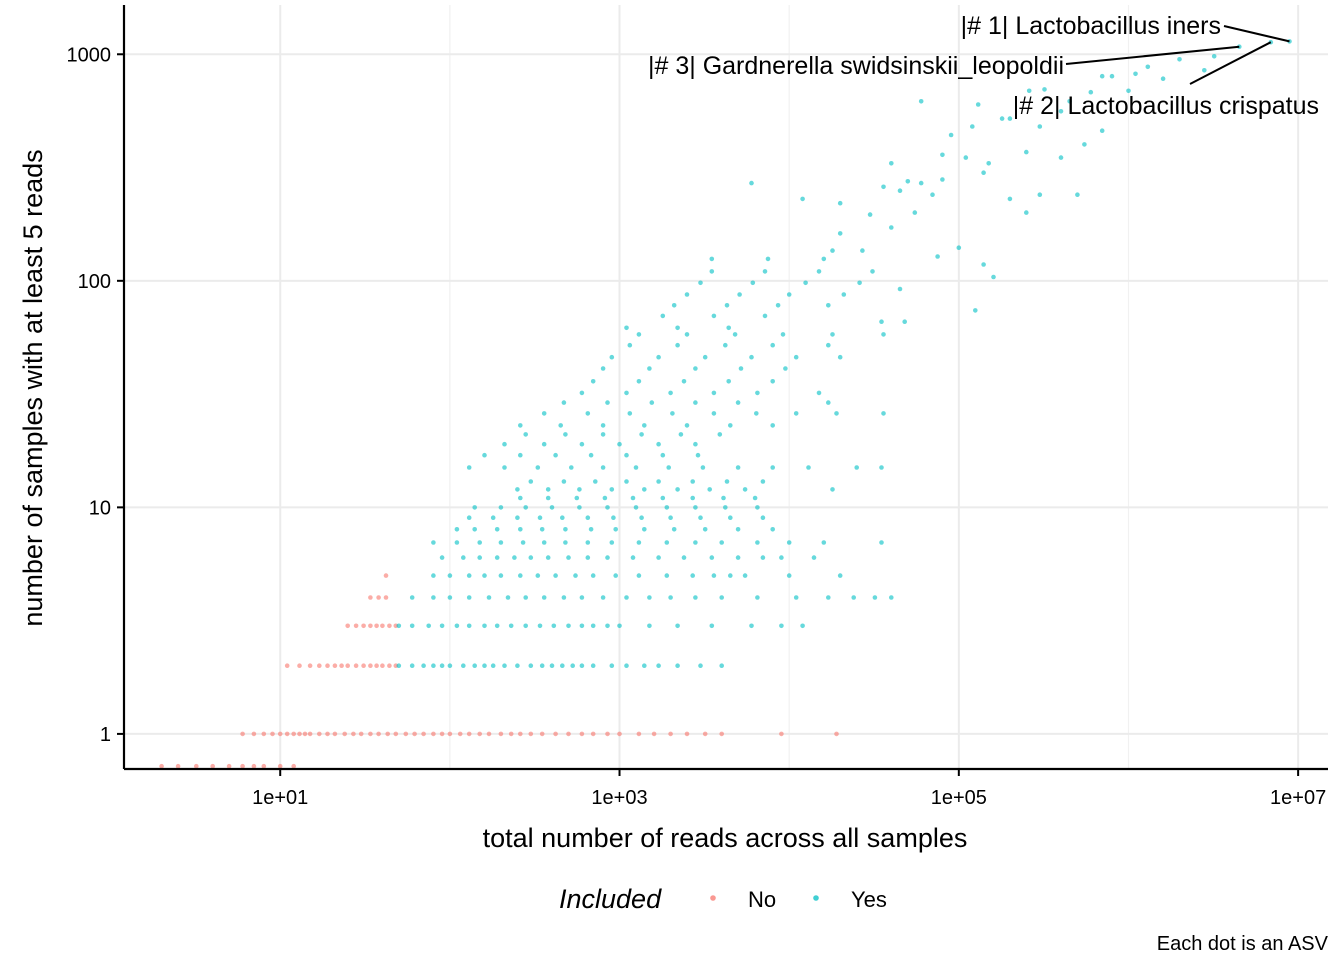 Image resolution: width=1344 pixels, height=960 pixels. Describe the element at coordinates (94, 282) in the screenshot. I see `y-tick-label: 100` at that location.